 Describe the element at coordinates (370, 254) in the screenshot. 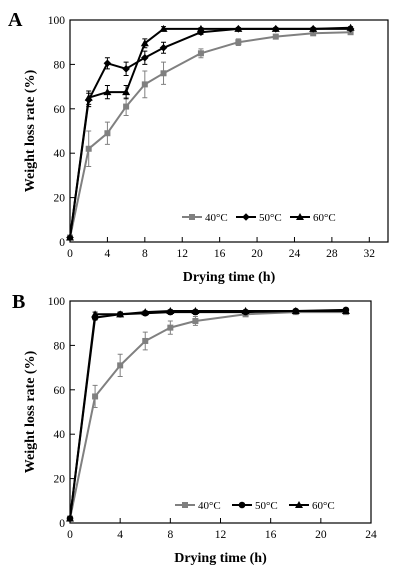

I see `x-tick-label: 32` at that location.